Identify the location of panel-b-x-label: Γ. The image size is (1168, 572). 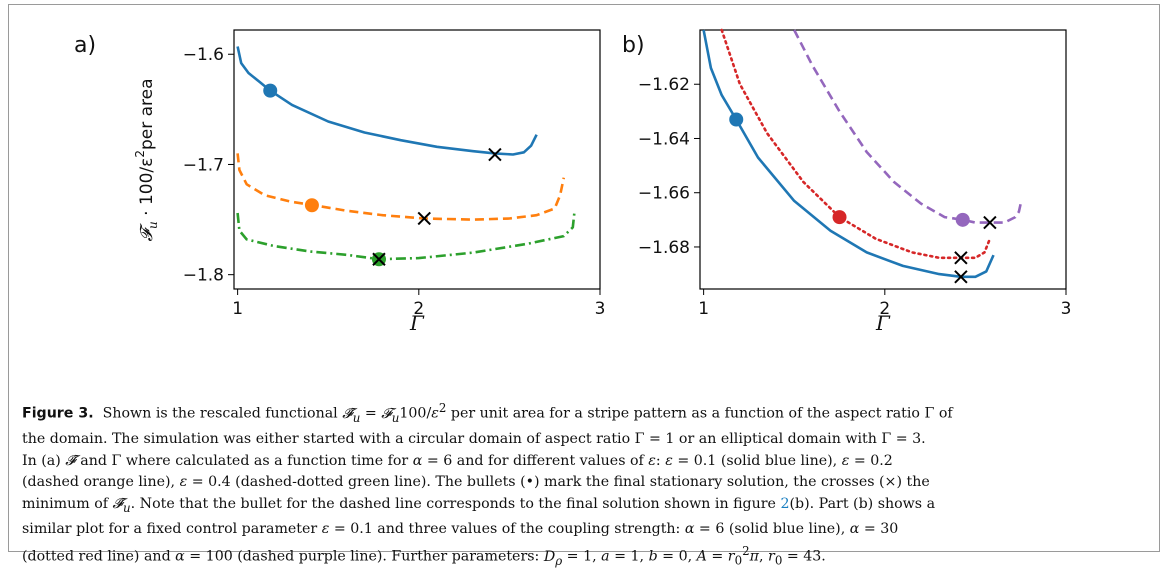
(883, 323).